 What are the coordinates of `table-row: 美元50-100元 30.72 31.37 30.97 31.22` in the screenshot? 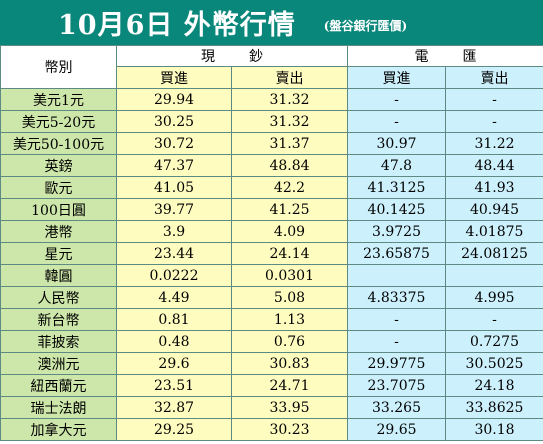 It's located at (271, 143).